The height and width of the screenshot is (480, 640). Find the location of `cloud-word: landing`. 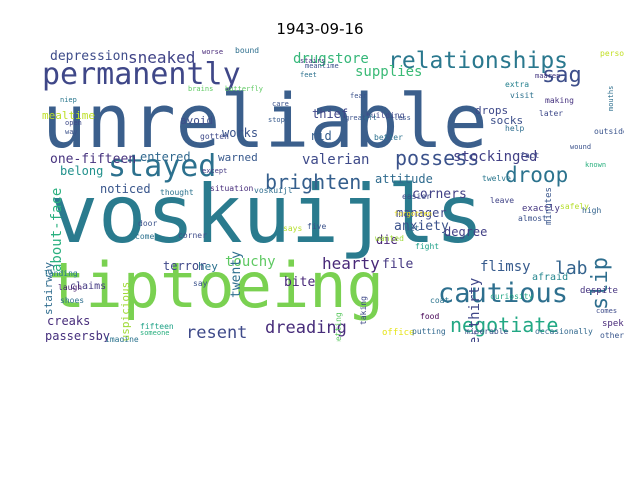

cloud-word: landing is located at coordinates (61, 273).